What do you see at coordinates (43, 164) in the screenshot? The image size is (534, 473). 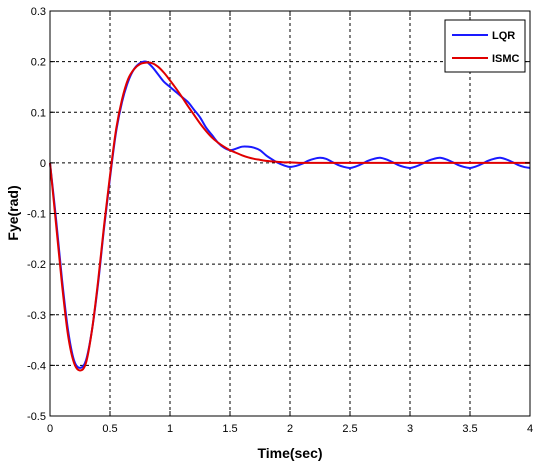 I see `y-tick-label: 0` at bounding box center [43, 164].